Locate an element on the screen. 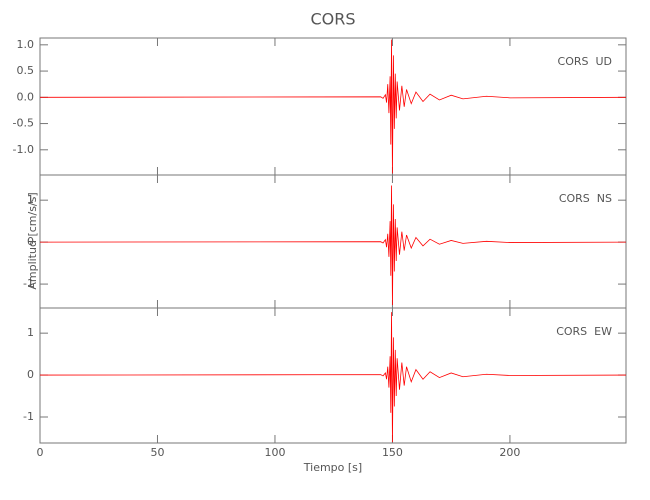 Image resolution: width=650 pixels, height=500 pixels. panel-annotation: CORS EW is located at coordinates (584, 331).